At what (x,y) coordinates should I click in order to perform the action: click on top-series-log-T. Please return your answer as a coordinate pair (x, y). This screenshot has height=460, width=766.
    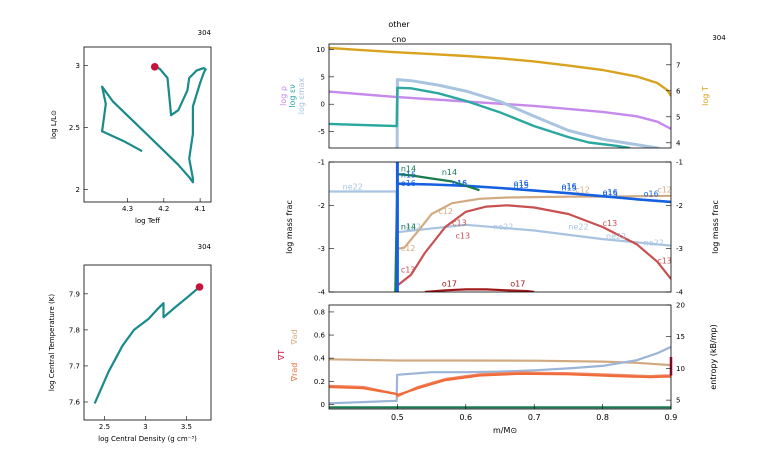
    Looking at the image, I should click on (500, 71).